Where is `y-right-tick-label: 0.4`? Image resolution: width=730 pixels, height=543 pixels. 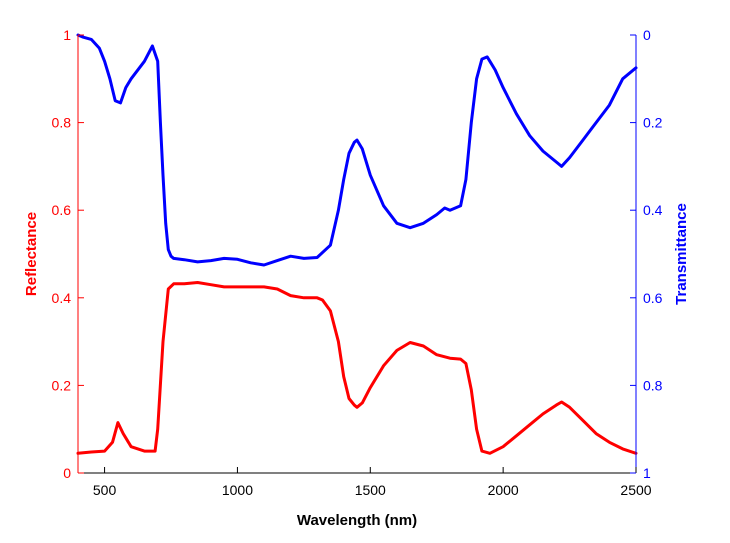 y-right-tick-label: 0.4 is located at coordinates (653, 210).